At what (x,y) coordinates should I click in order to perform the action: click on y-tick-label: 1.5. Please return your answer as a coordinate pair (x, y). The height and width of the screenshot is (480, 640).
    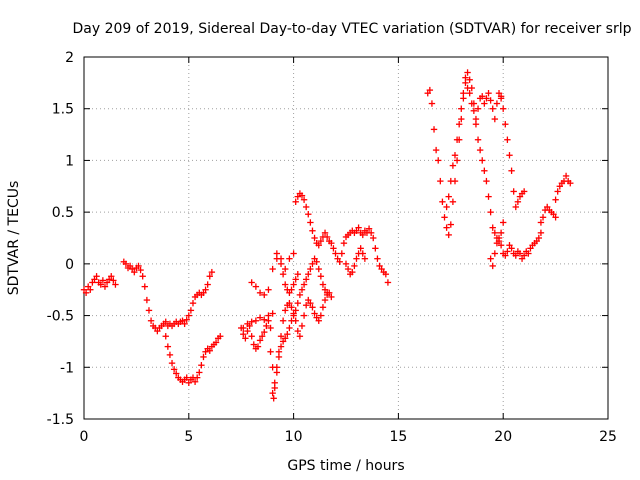
    Looking at the image, I should click on (63, 110).